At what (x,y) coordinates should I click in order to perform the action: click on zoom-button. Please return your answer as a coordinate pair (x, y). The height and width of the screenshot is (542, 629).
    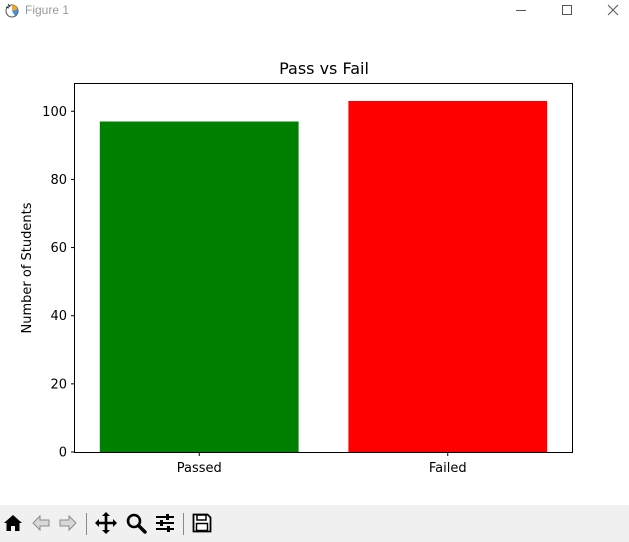
    Looking at the image, I should click on (136, 523).